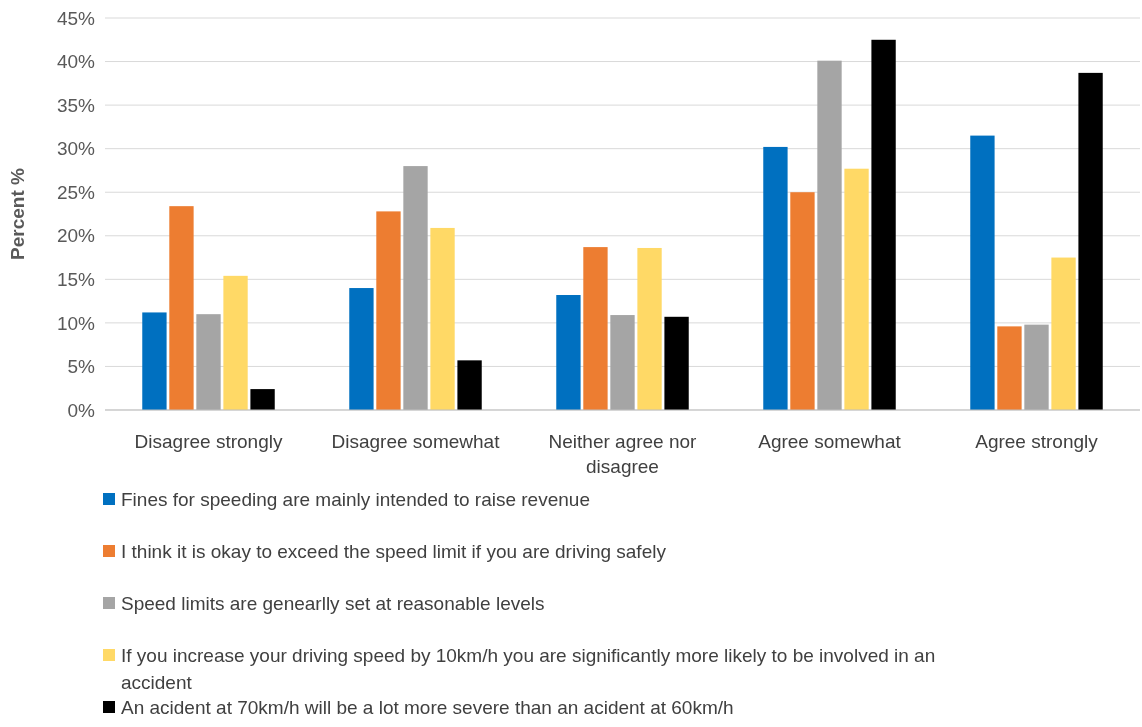 The width and height of the screenshot is (1142, 727). I want to click on y-tick-label: 15%, so click(76, 279).